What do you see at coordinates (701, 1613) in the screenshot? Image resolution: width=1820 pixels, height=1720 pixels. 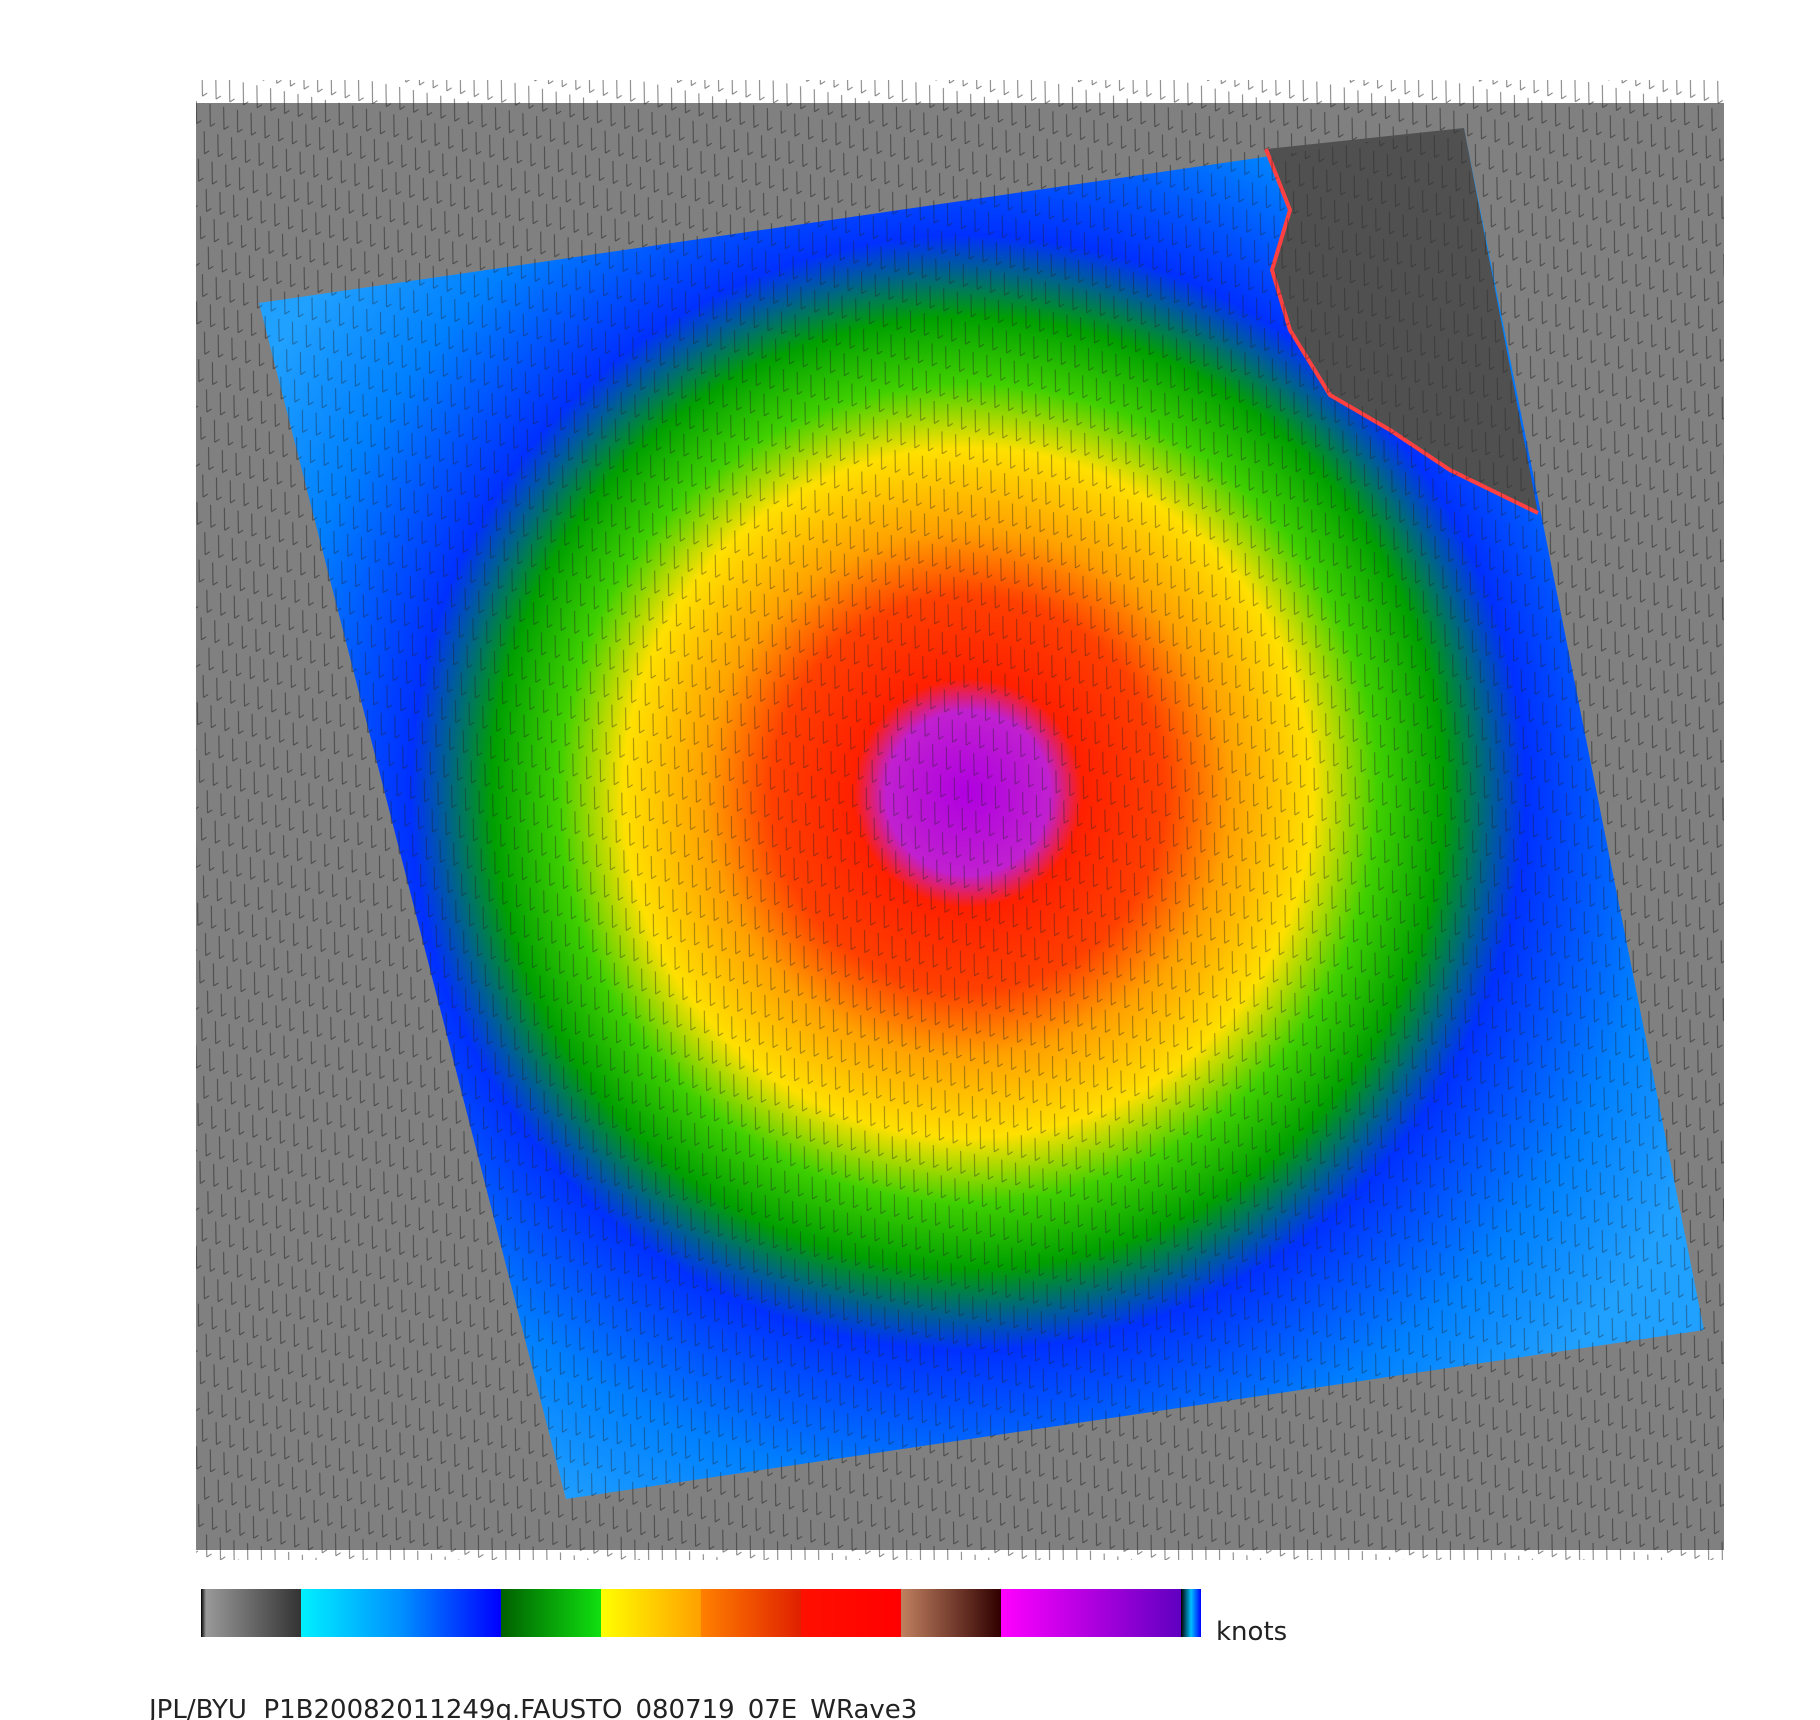 I see `colorbar-scale` at bounding box center [701, 1613].